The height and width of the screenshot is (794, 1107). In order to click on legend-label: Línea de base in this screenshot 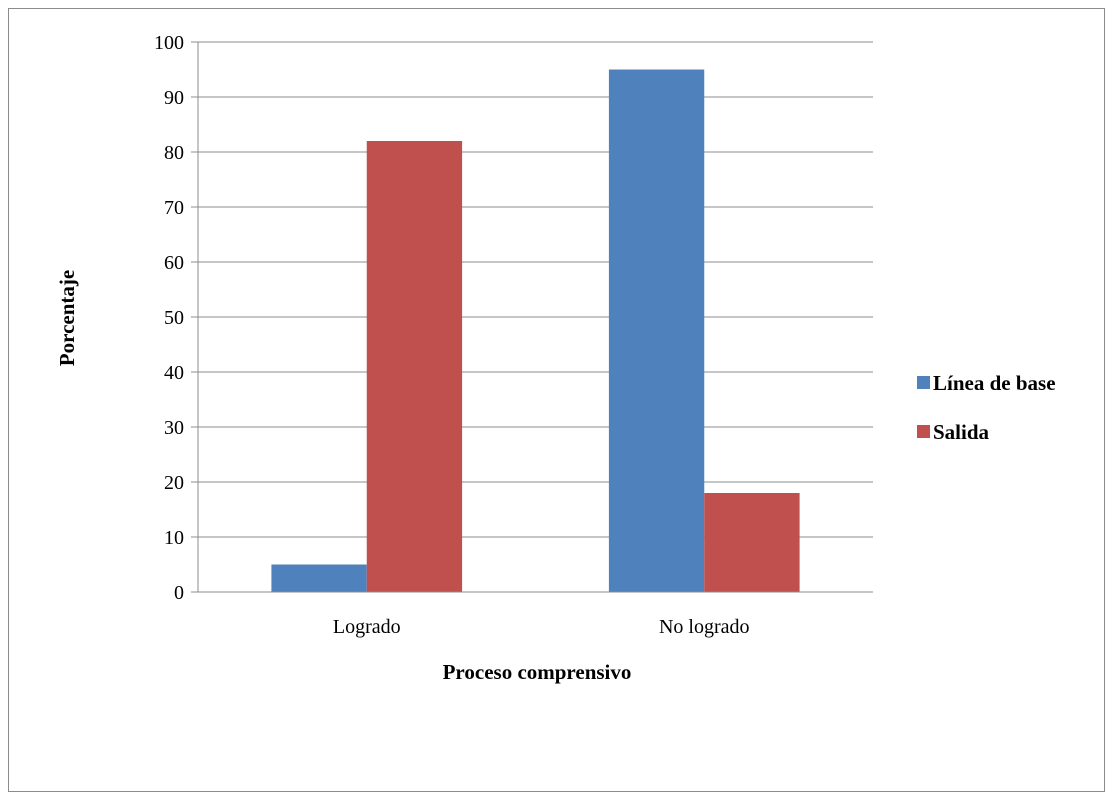, I will do `click(994, 383)`.